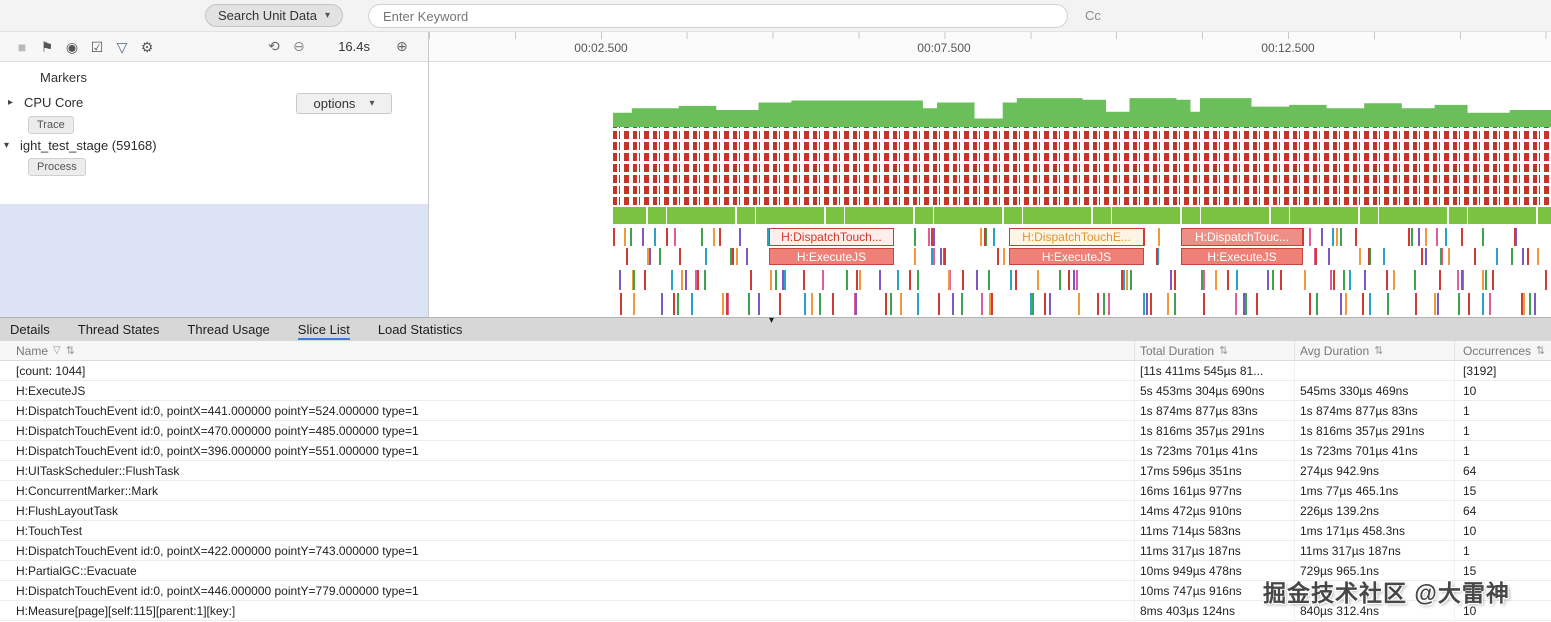  Describe the element at coordinates (354, 46) in the screenshot. I see `trace-duration-label: 16.4s` at that location.